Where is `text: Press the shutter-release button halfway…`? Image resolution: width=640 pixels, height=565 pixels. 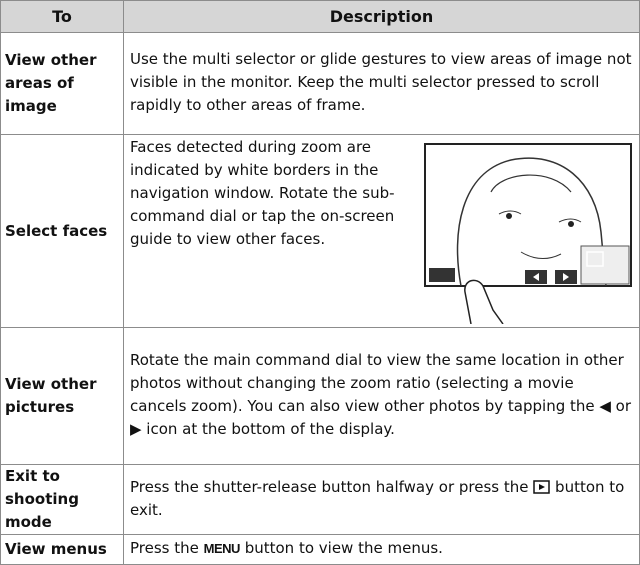 text: Press the shutter-release button halfway… is located at coordinates (329, 486).